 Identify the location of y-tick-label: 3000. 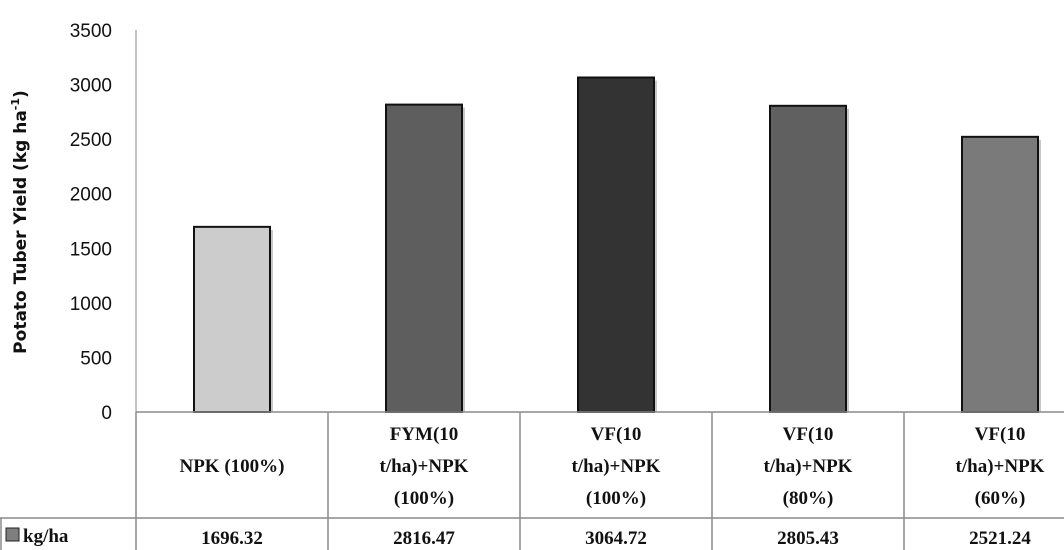
(91, 86).